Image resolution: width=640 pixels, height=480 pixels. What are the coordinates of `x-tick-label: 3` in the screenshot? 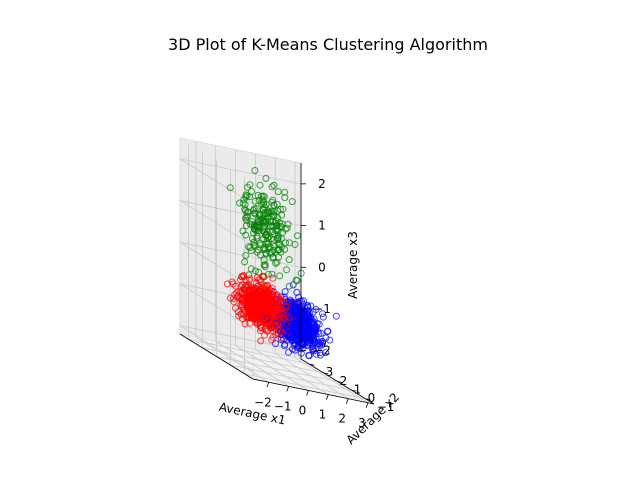 It's located at (362, 423).